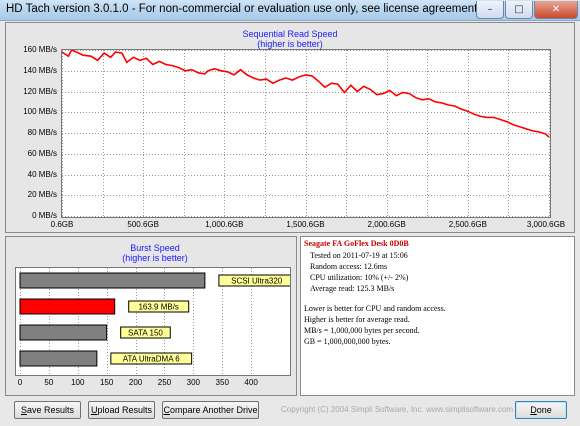 The width and height of the screenshot is (580, 426). What do you see at coordinates (155, 248) in the screenshot?
I see `burst-chart-title: Burst Speed` at bounding box center [155, 248].